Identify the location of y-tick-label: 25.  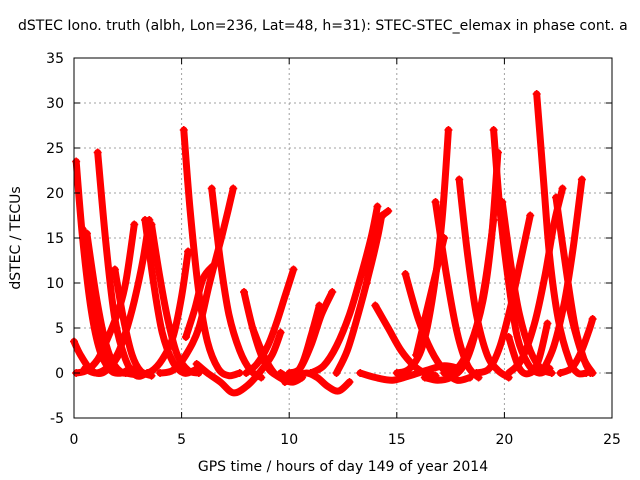
(55, 149).